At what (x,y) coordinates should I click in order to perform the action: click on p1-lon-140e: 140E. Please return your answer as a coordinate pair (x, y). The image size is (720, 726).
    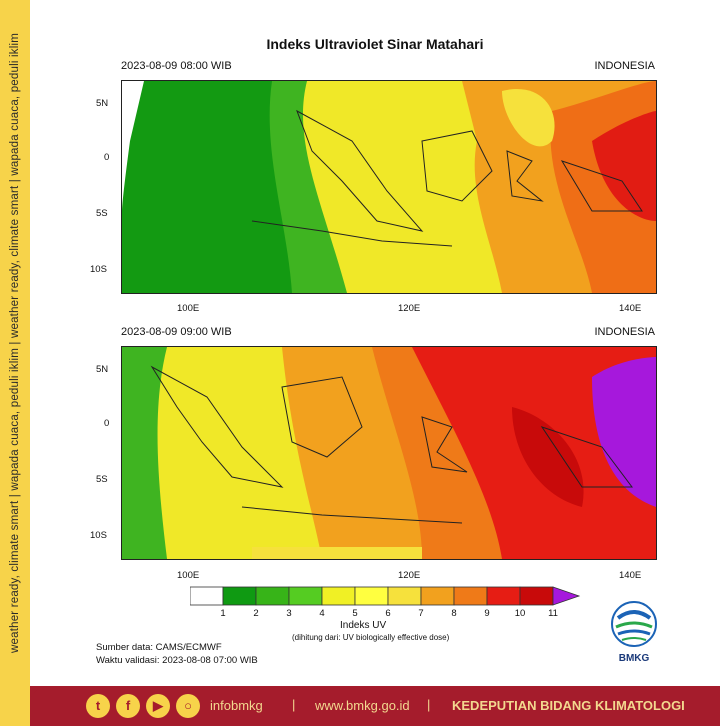
    Looking at the image, I should click on (630, 308).